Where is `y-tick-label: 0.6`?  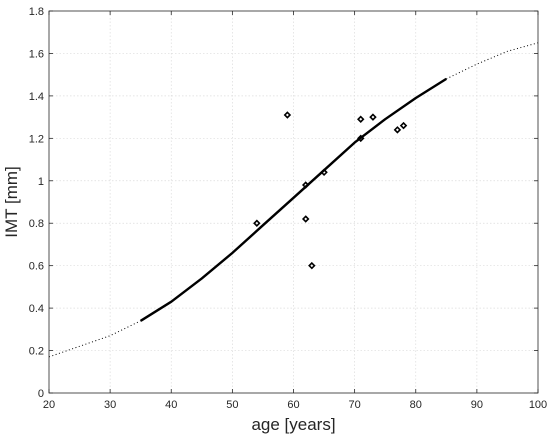
y-tick-label: 0.6 is located at coordinates (36, 267).